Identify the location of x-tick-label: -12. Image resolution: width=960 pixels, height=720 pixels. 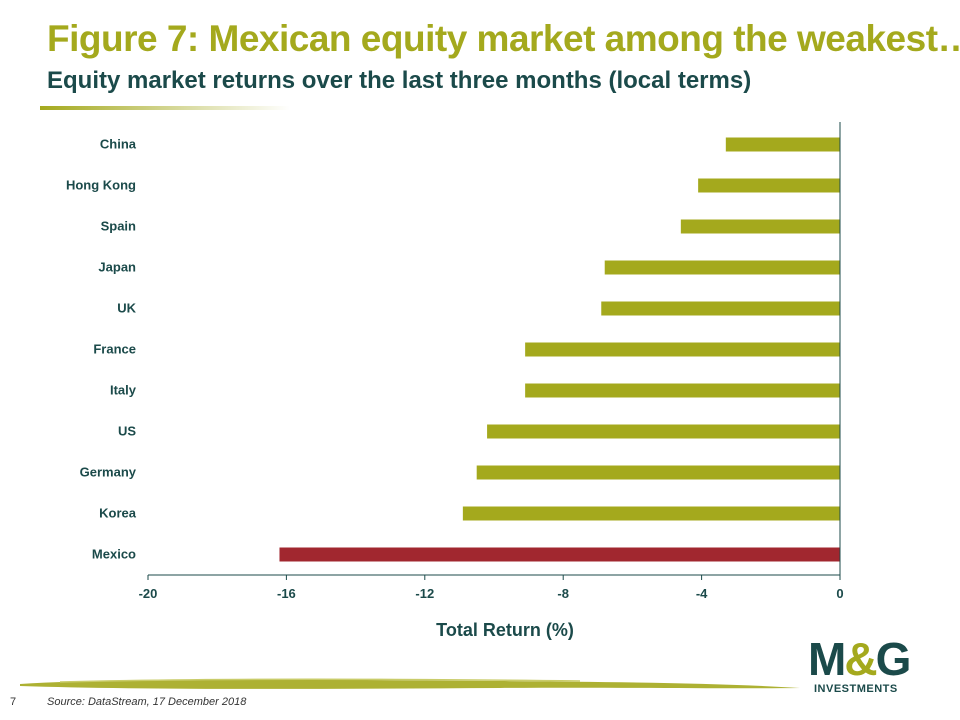
(424, 593).